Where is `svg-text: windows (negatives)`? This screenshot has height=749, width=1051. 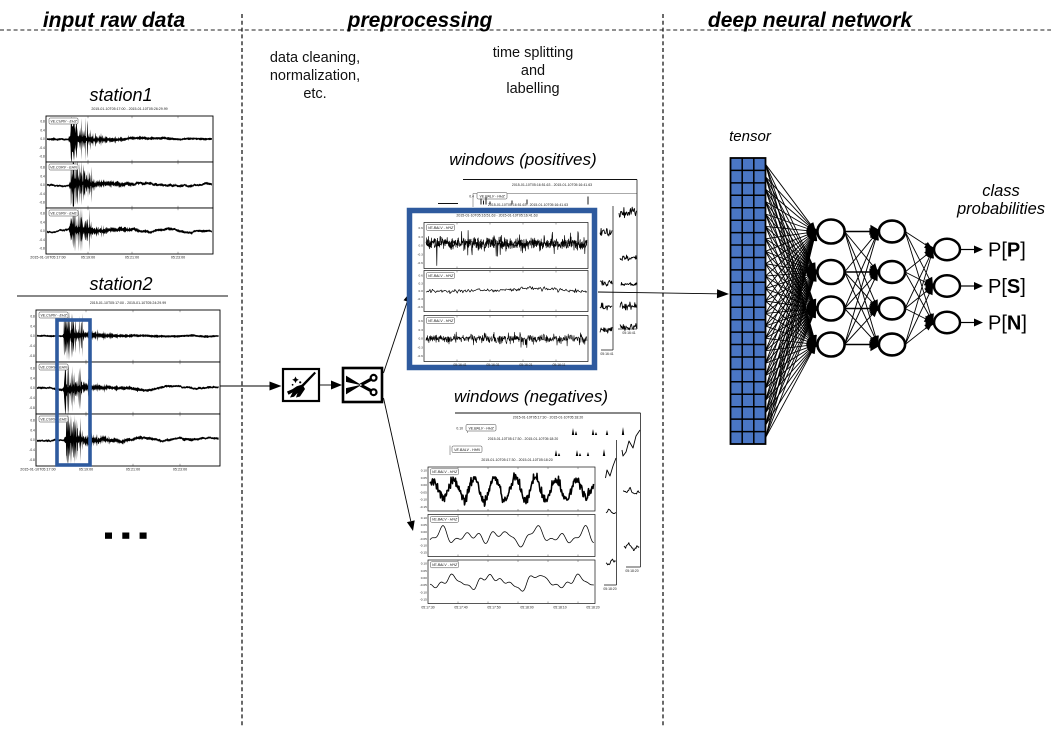 svg-text: windows (negatives) is located at coordinates (531, 396).